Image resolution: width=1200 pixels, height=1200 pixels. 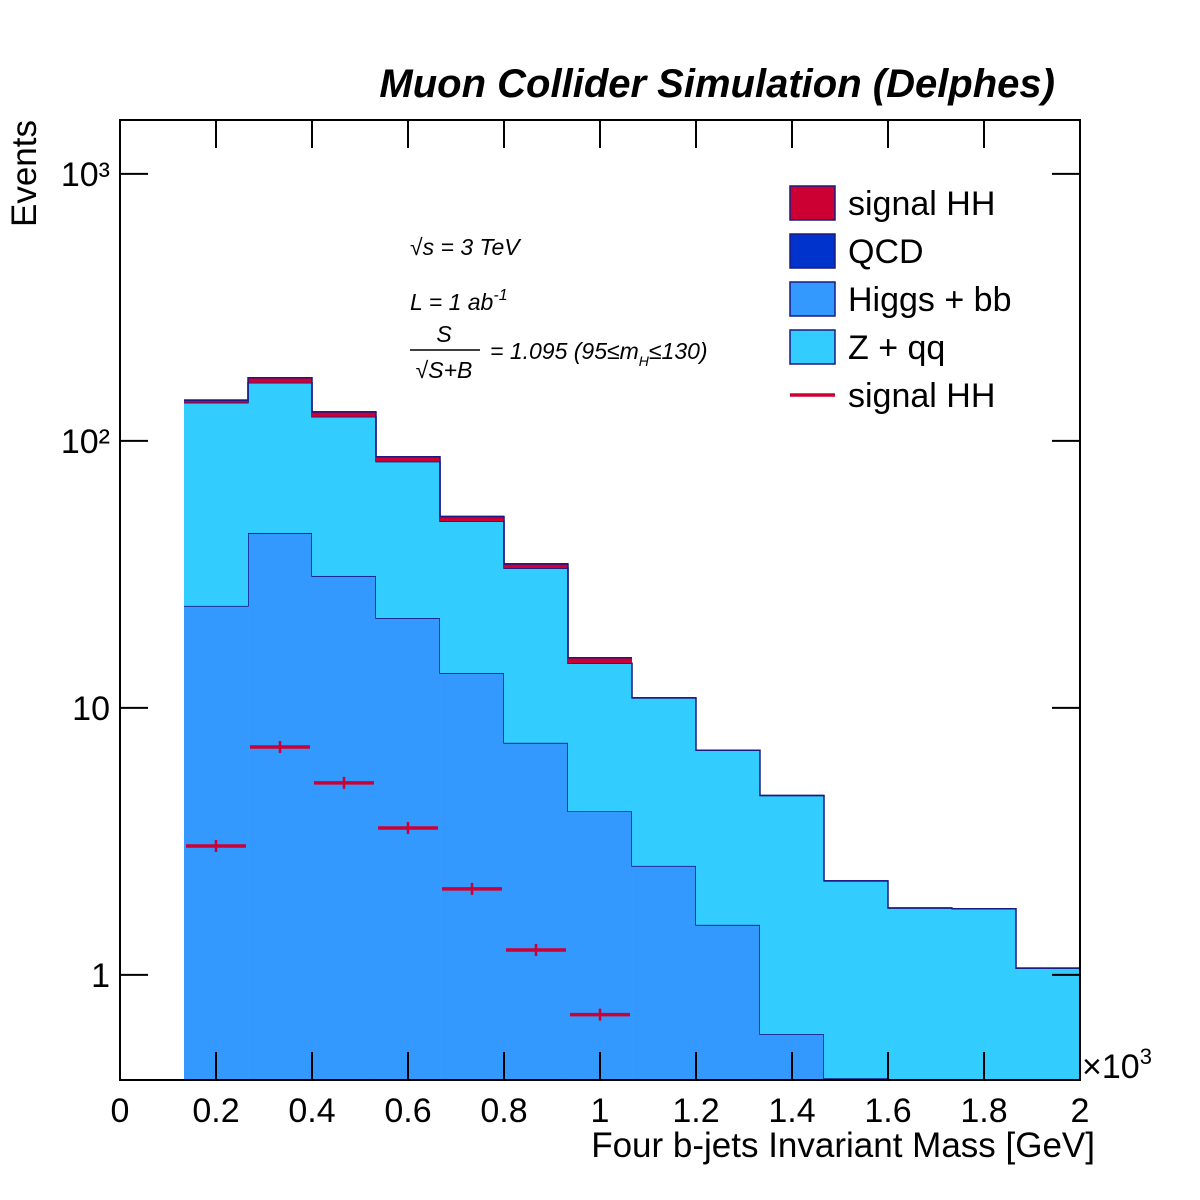 I want to click on y-tick-label: 10, so click(x=91, y=709).